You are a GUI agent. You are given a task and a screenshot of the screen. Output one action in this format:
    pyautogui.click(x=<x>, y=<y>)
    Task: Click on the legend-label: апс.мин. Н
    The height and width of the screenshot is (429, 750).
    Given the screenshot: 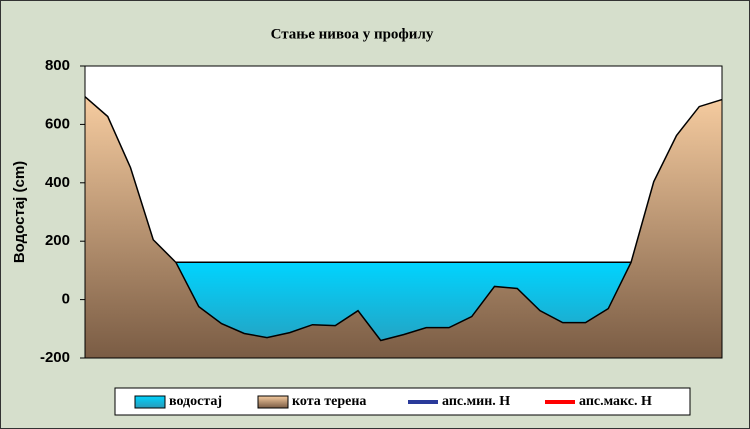 What is the action you would take?
    pyautogui.click(x=476, y=401)
    